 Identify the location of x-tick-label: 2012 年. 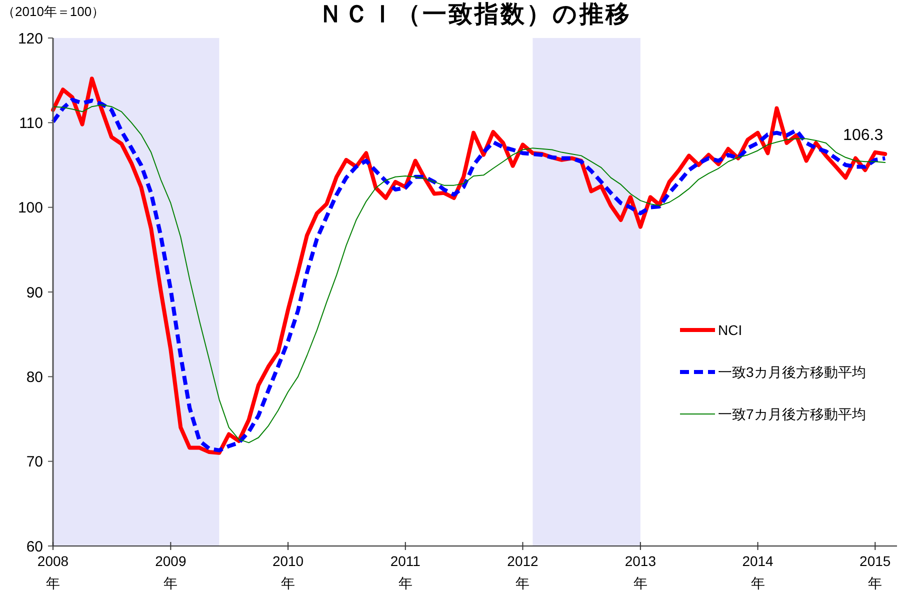
(523, 572).